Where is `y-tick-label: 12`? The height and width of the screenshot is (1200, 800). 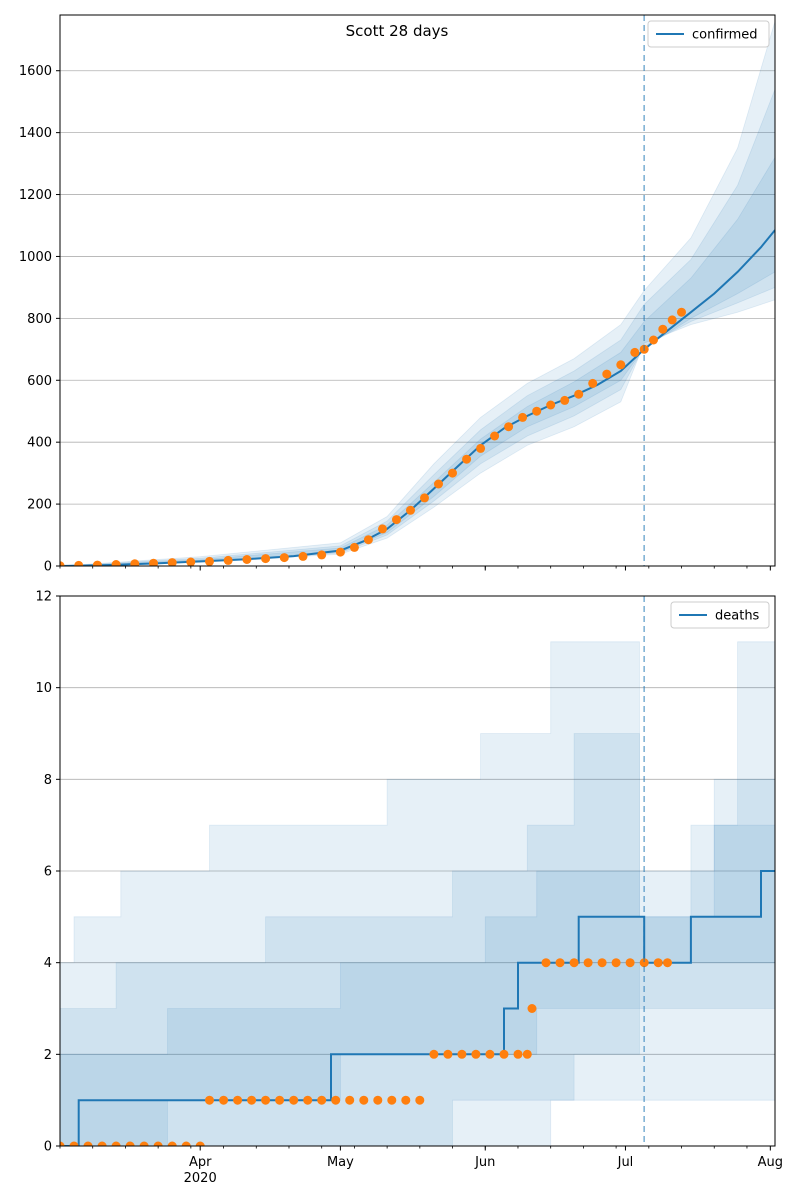
y-tick-label: 12 is located at coordinates (43, 597).